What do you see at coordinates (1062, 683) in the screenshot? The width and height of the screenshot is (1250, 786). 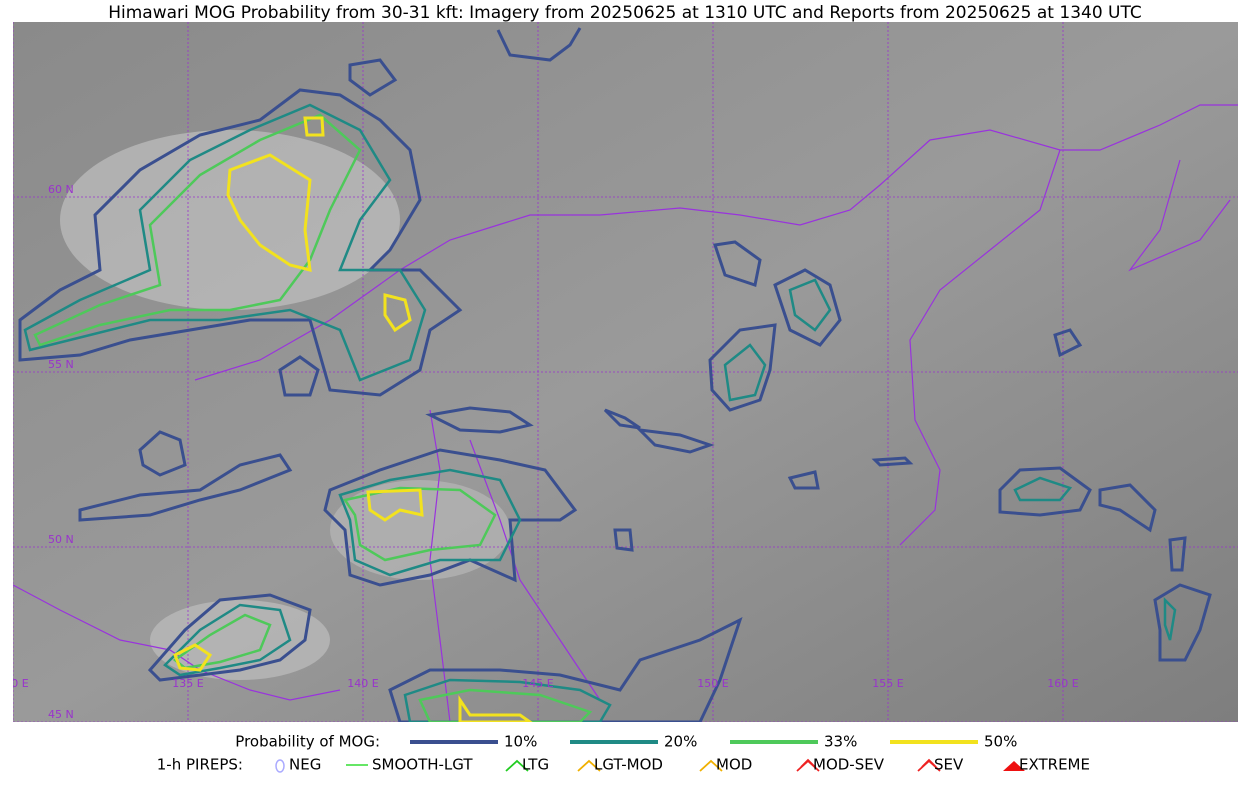 I see `lon-label: 160 E` at bounding box center [1062, 683].